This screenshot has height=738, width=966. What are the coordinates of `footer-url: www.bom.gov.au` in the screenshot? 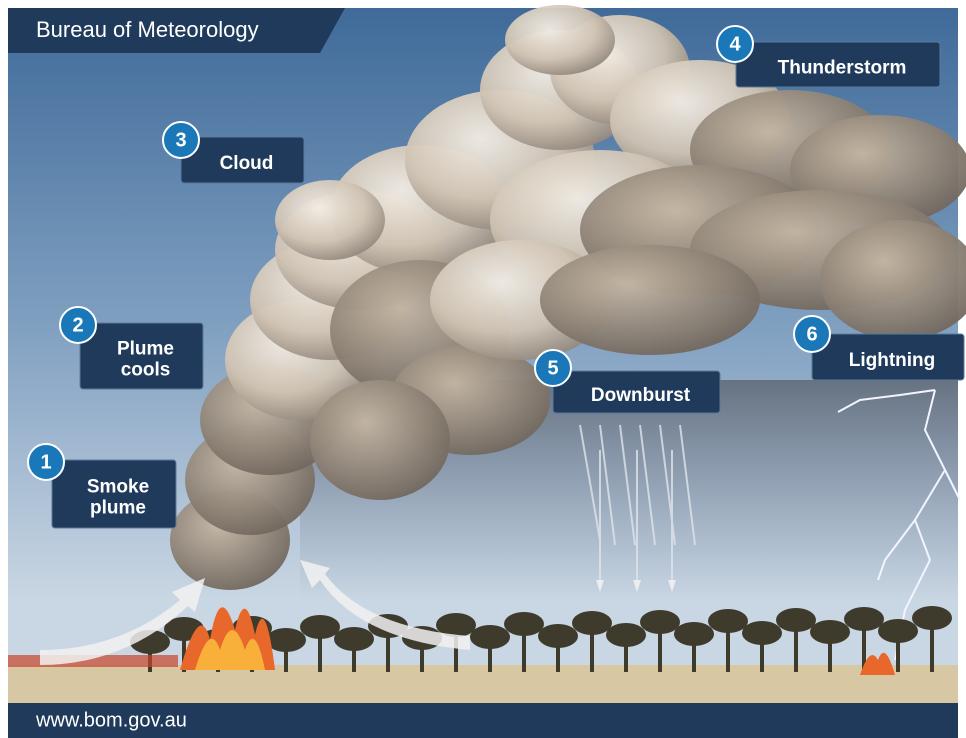 It's located at (111, 720).